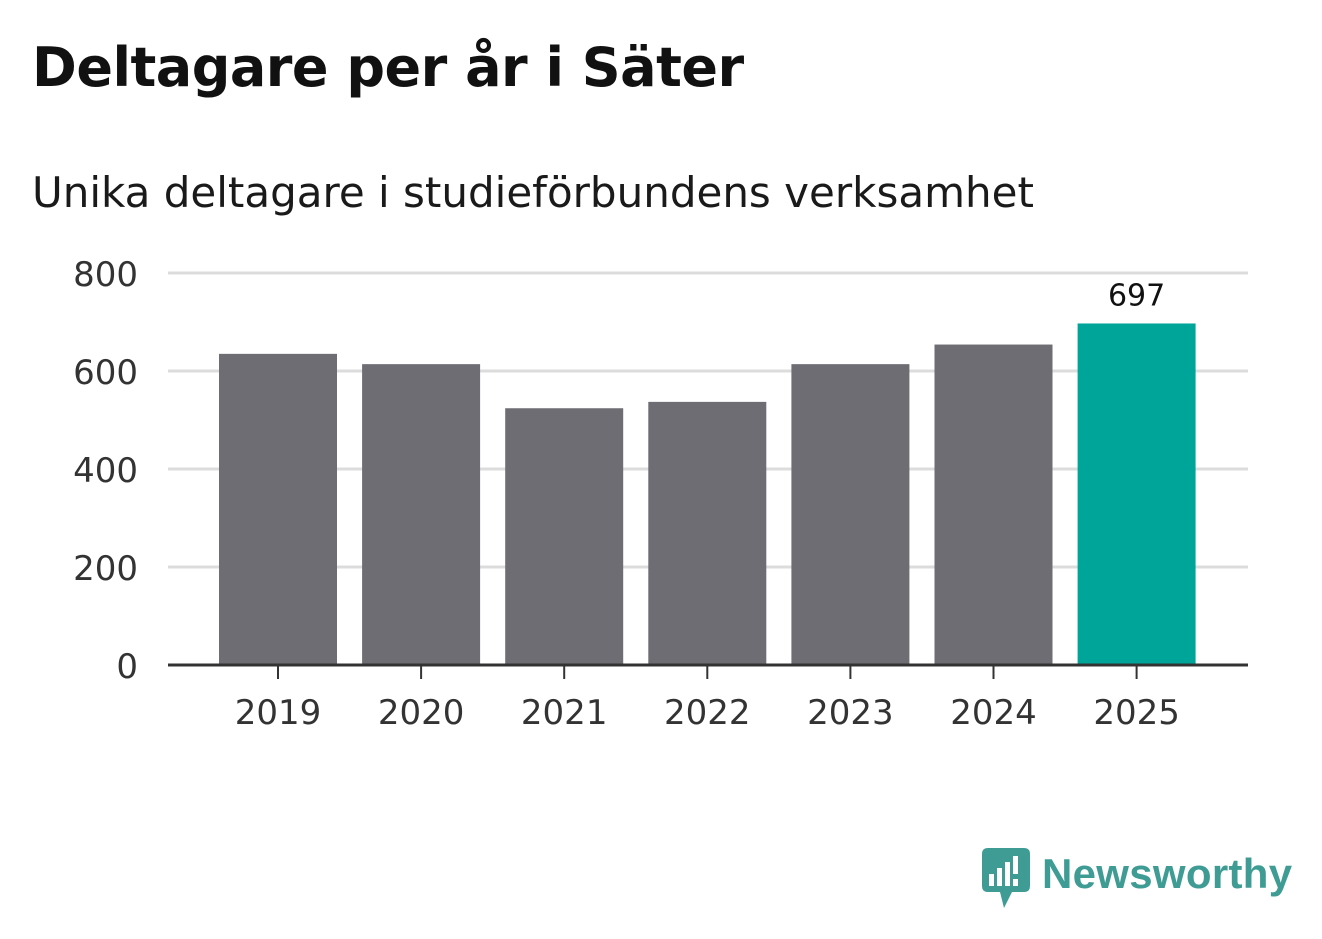  What do you see at coordinates (1136, 713) in the screenshot?
I see `x-tick-label: 2025` at bounding box center [1136, 713].